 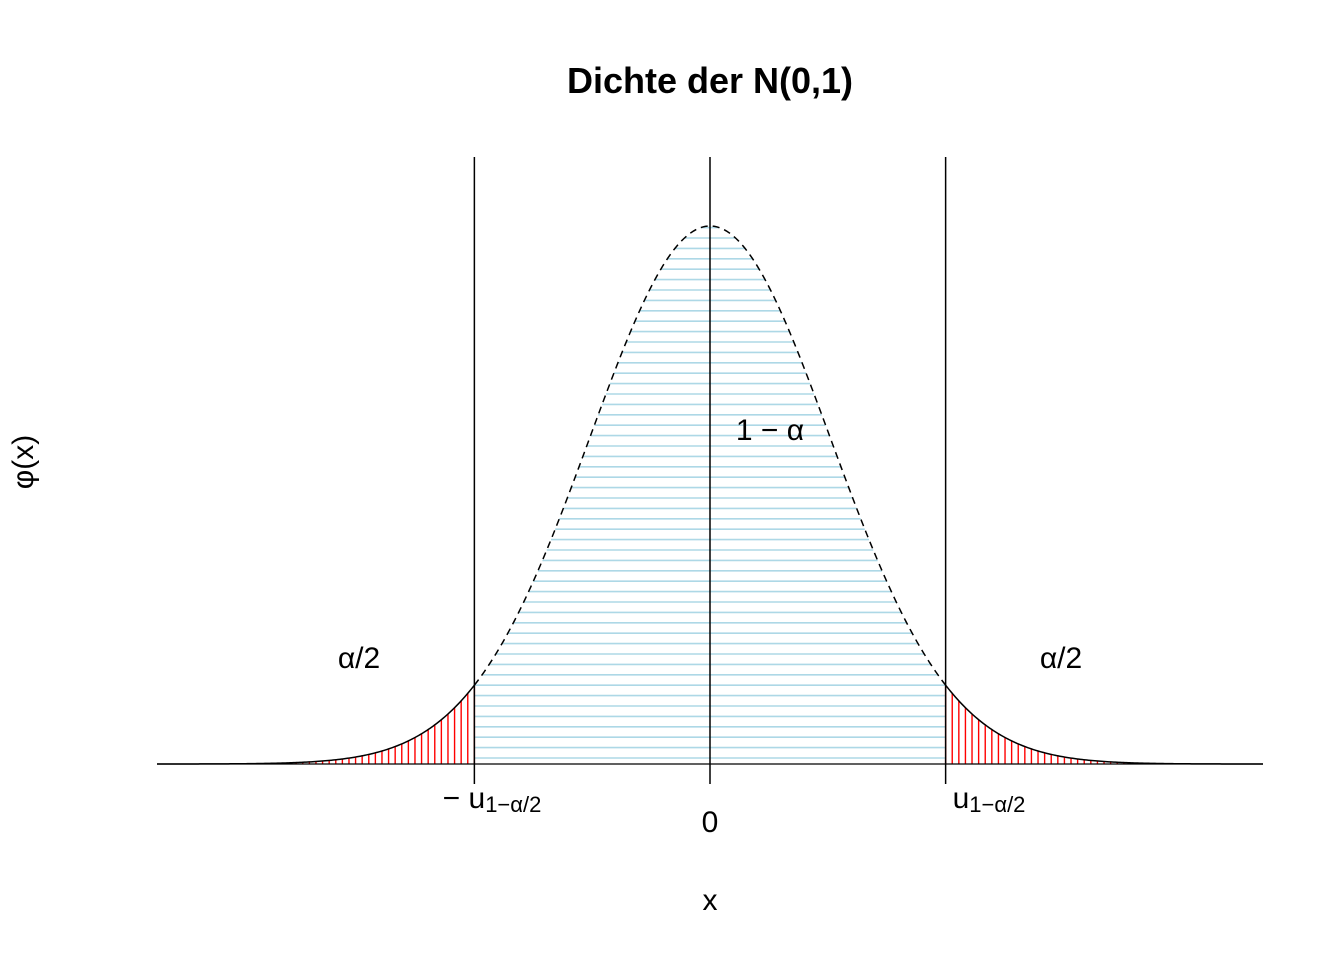 I want to click on x-tick-label-pos-crit: u1−α/2, so click(x=989, y=799).